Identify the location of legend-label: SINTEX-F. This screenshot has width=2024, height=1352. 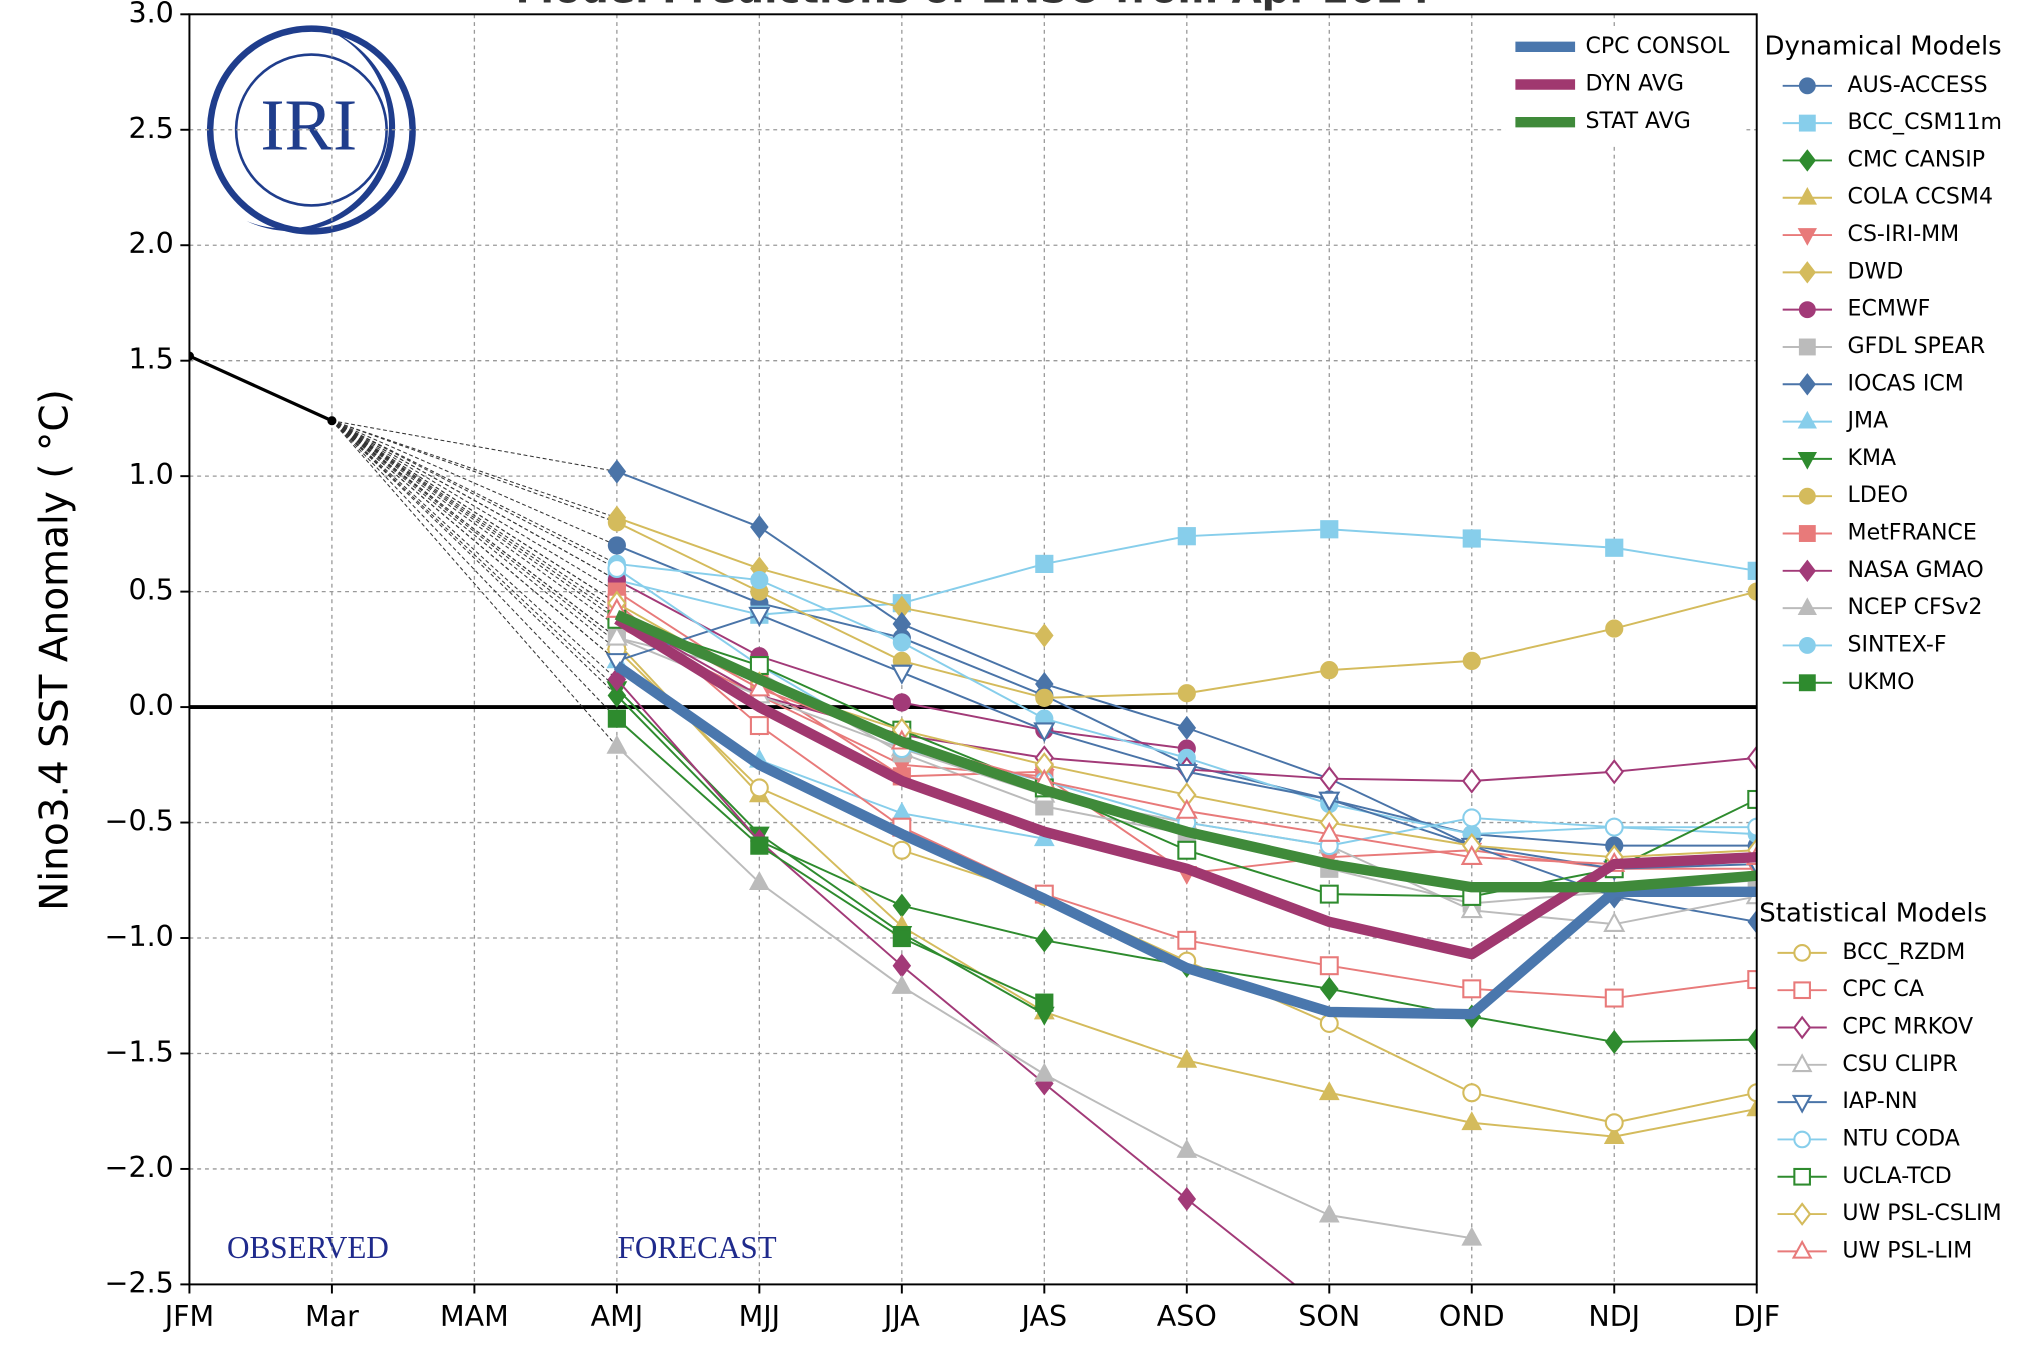
(1897, 644).